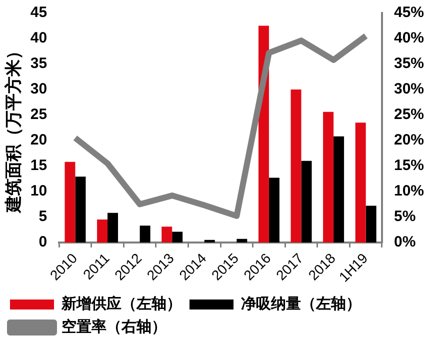 The height and width of the screenshot is (347, 434). I want to click on y-tick-label: 0, so click(43, 242).